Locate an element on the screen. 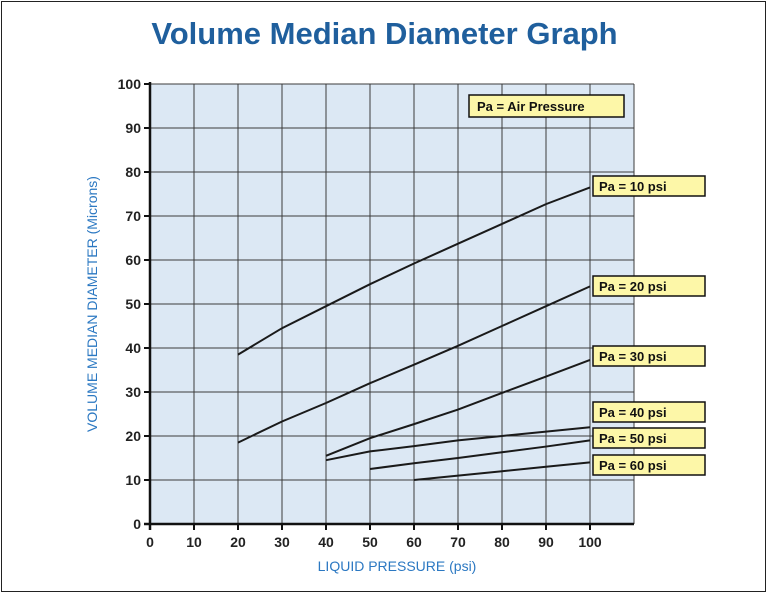 Image resolution: width=769 pixels, height=595 pixels. x-axis-ticks: 0 10 20 30 40 50 60 70 80 90 100 is located at coordinates (374, 537).